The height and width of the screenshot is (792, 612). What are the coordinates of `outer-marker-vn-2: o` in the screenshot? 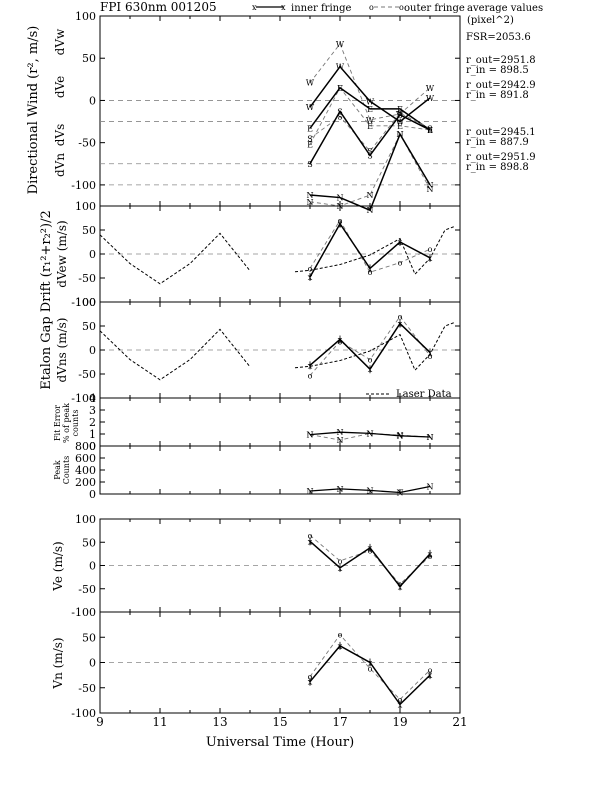 It's located at (370, 669).